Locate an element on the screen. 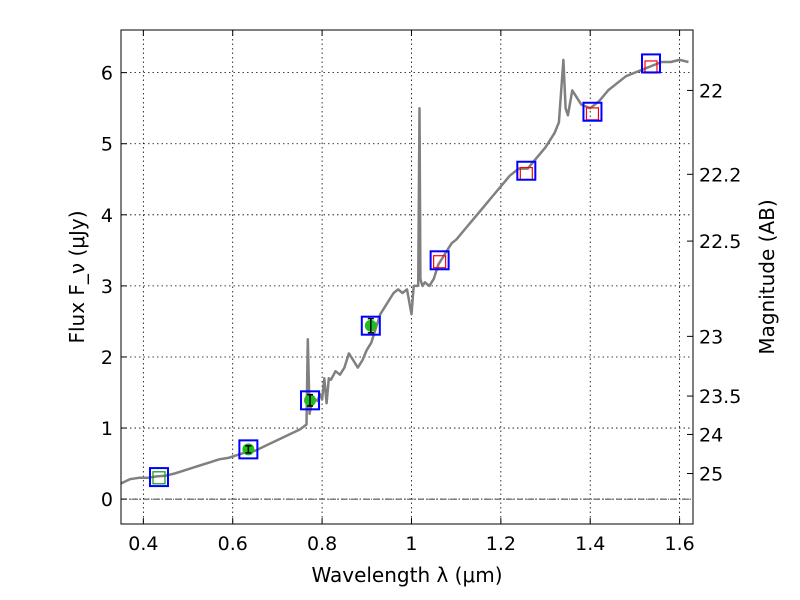 The width and height of the screenshot is (800, 600). y-tick-label: 4 is located at coordinates (107, 216).